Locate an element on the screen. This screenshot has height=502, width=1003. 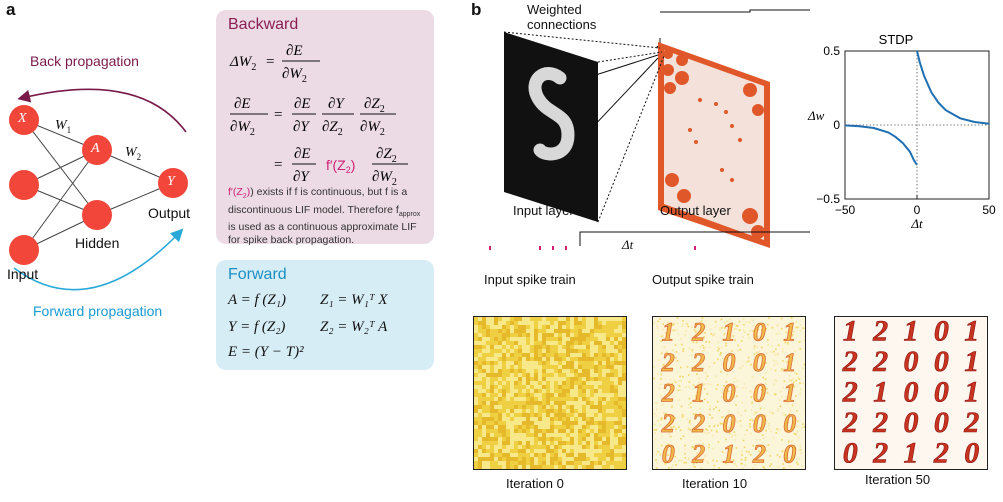
stdp-chart: STDP −50 0 50 0.5 0 −0.5 Δw Δt is located at coordinates (901, 131).